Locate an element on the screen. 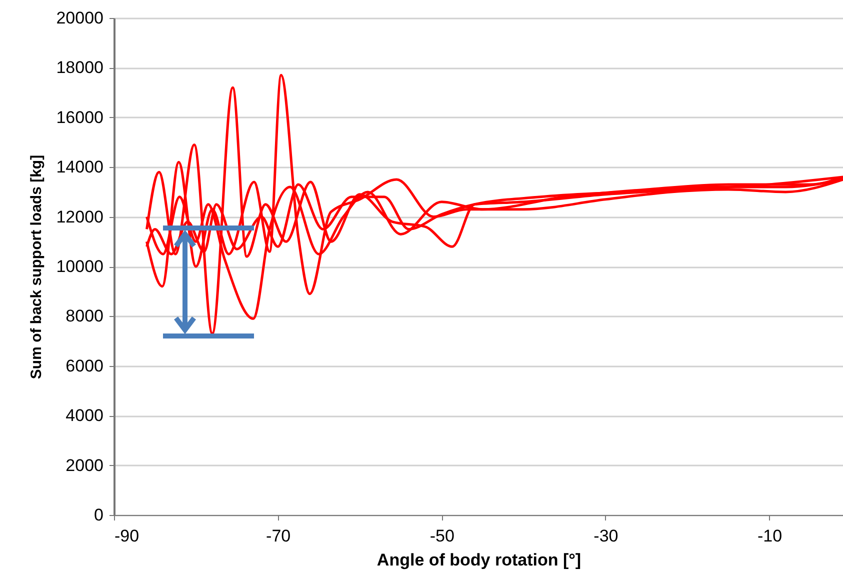 The height and width of the screenshot is (585, 843). x-tick-label: -50 is located at coordinates (442, 536).